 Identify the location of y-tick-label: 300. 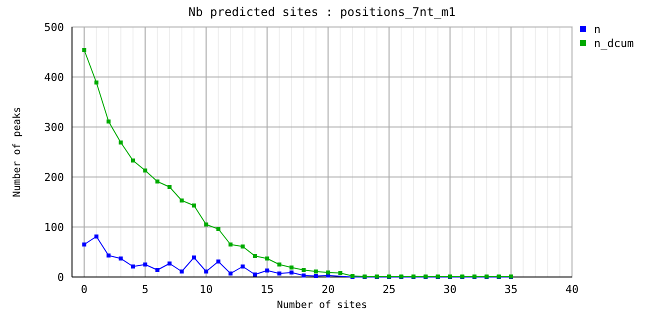
(54, 127).